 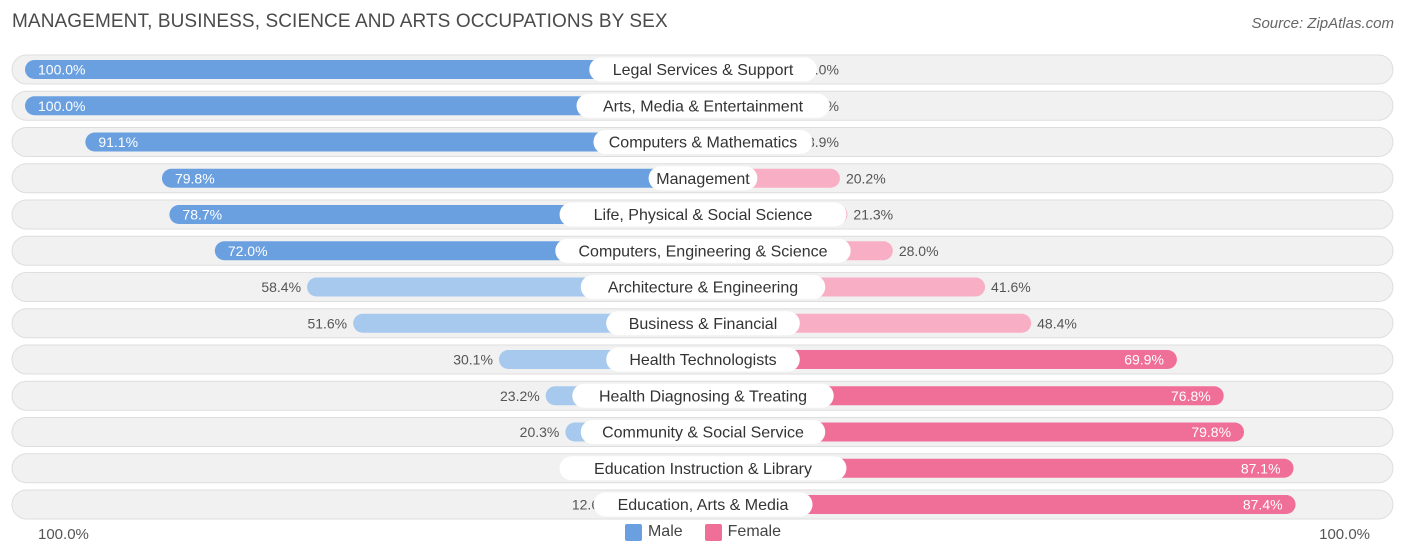 What do you see at coordinates (1057, 323) in the screenshot?
I see `value-label-female: 48.4%` at bounding box center [1057, 323].